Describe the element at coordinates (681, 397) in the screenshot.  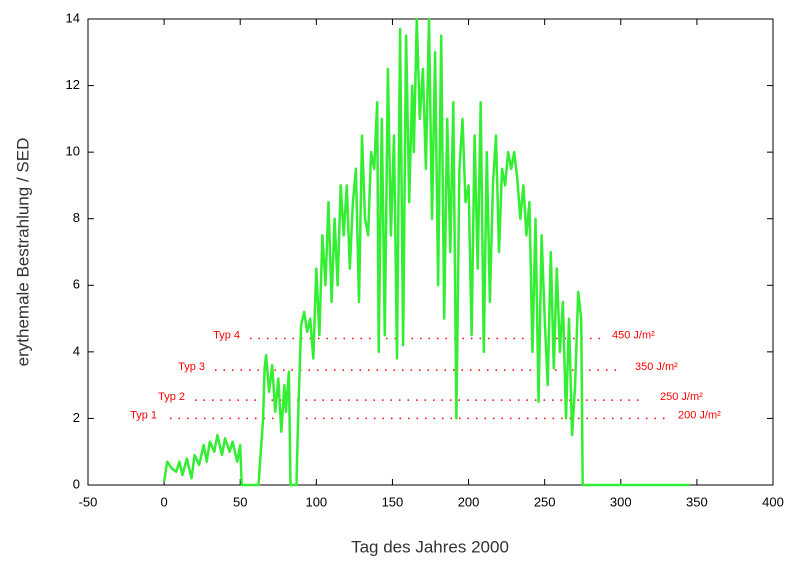
I see `threshold-label: 250 J/m²` at that location.